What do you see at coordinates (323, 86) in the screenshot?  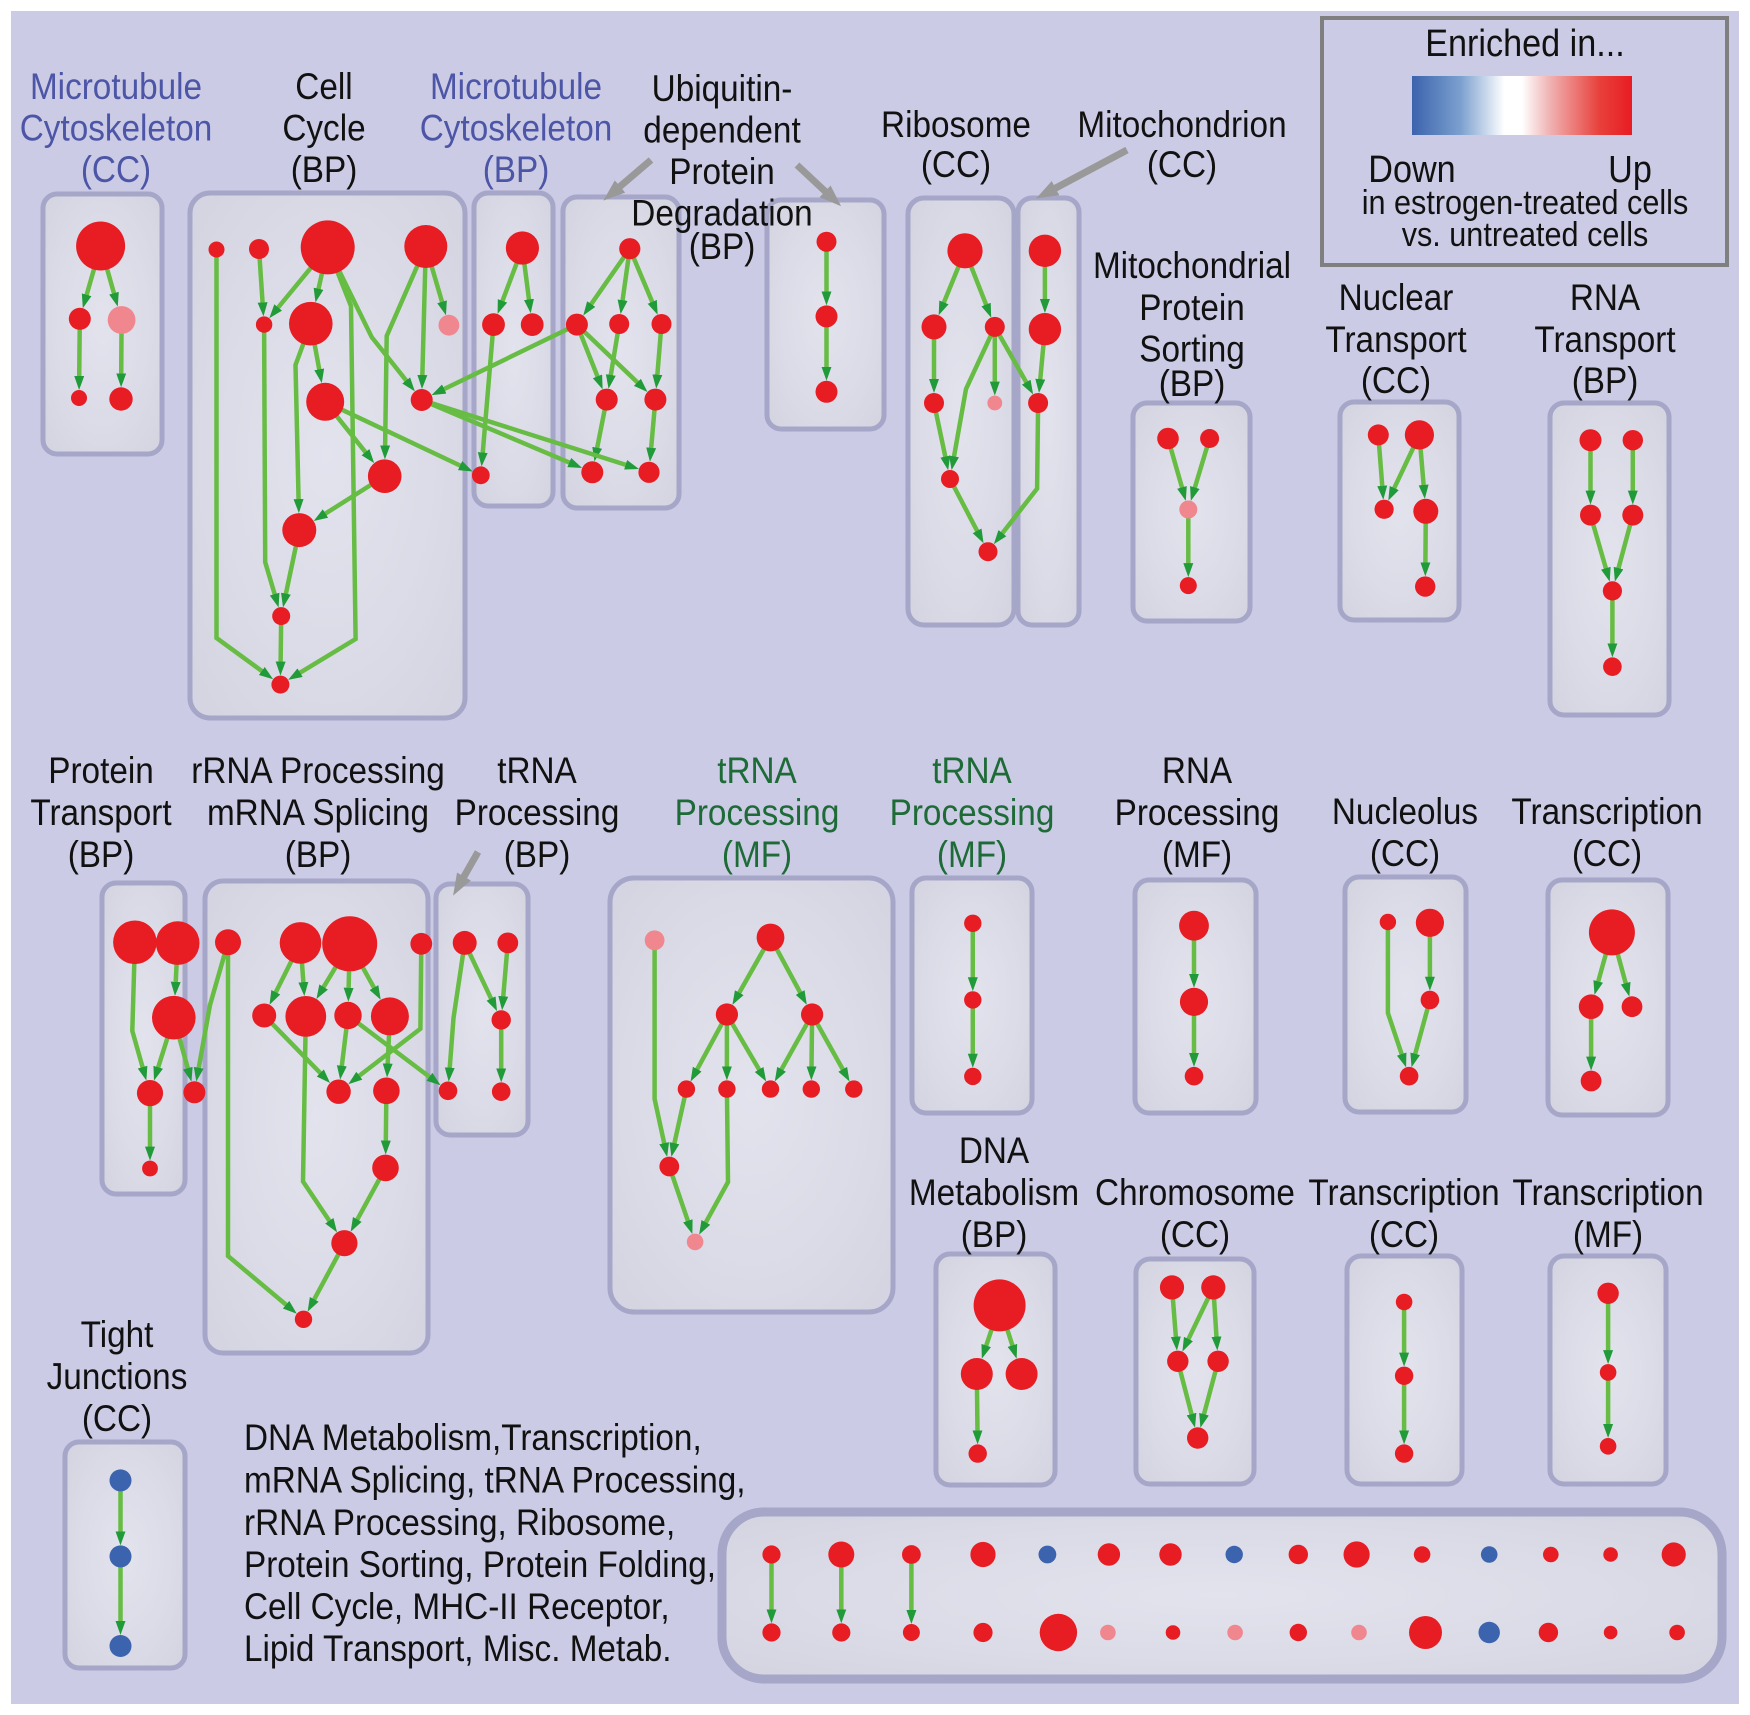 I see `svg-text: Cell` at bounding box center [323, 86].